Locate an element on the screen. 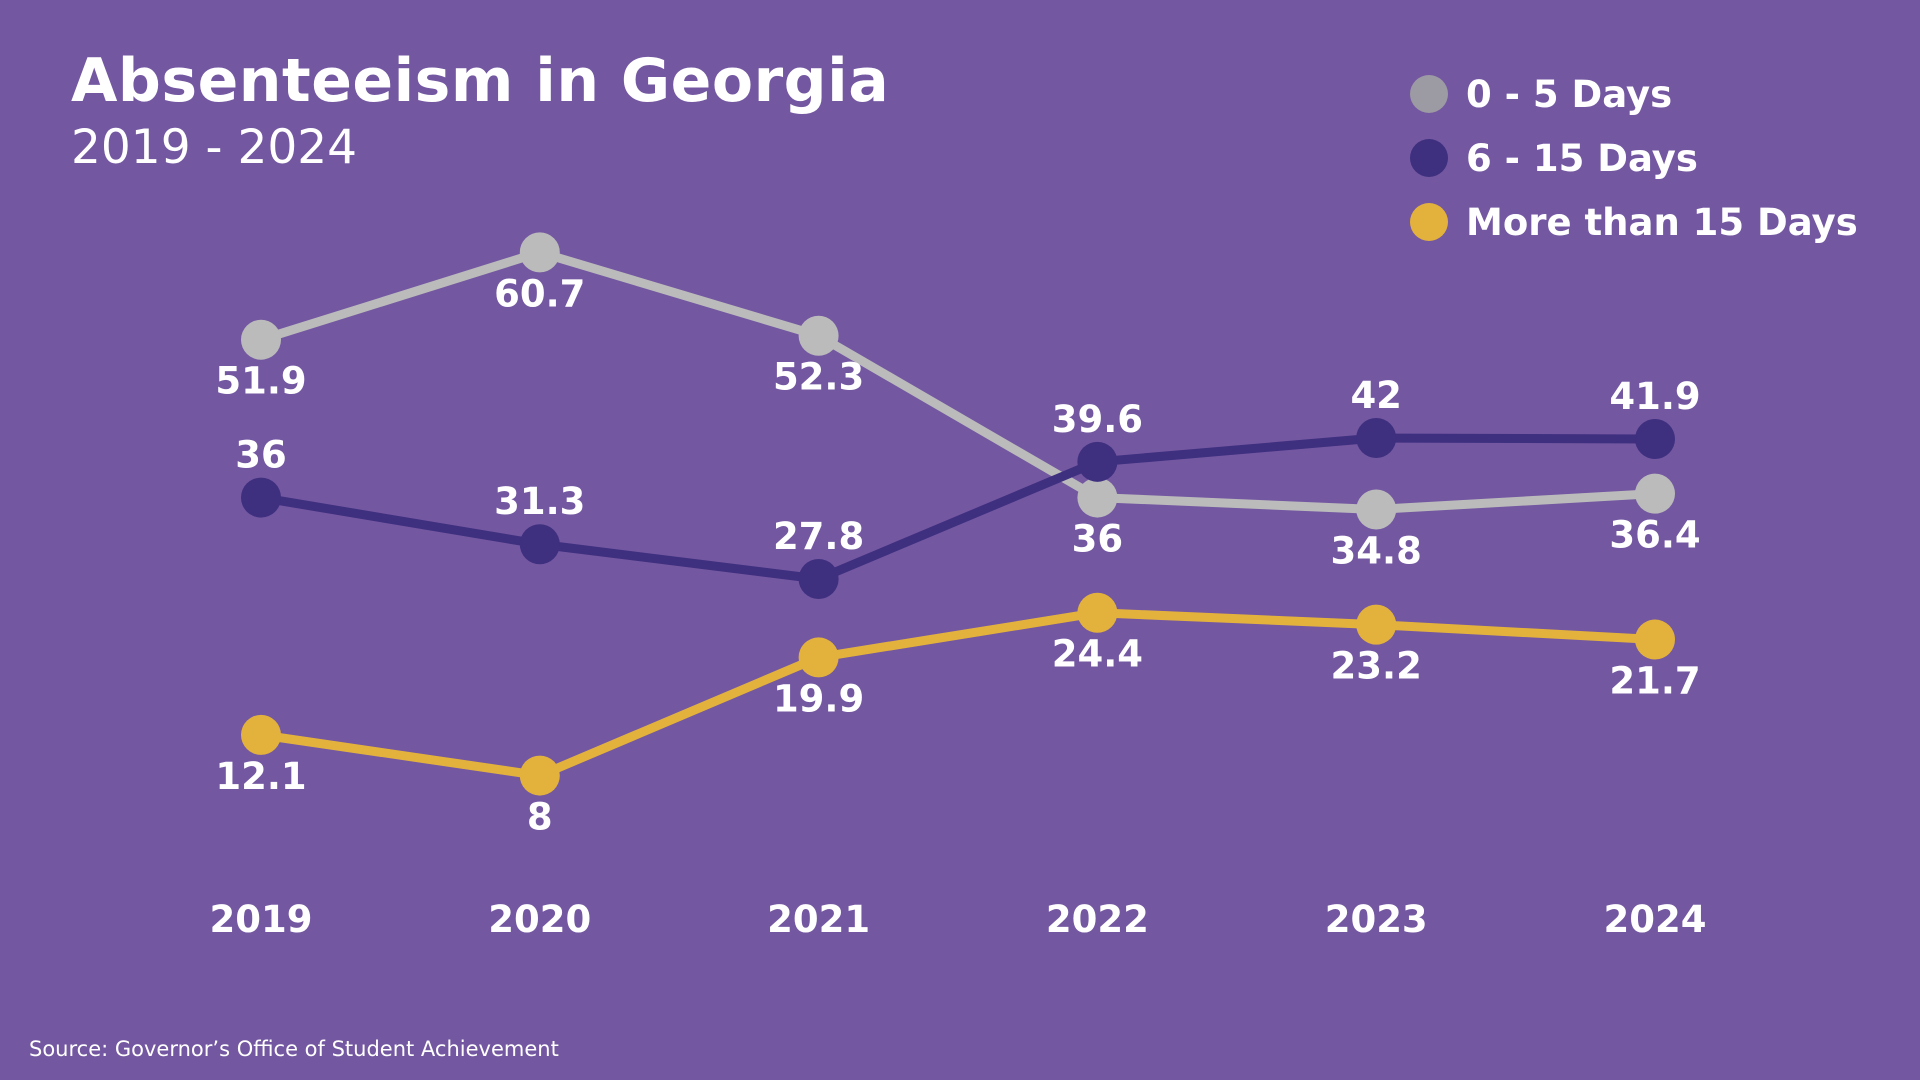 The image size is (1920, 1080). data-point-6-15-days-2019 is located at coordinates (261, 497).